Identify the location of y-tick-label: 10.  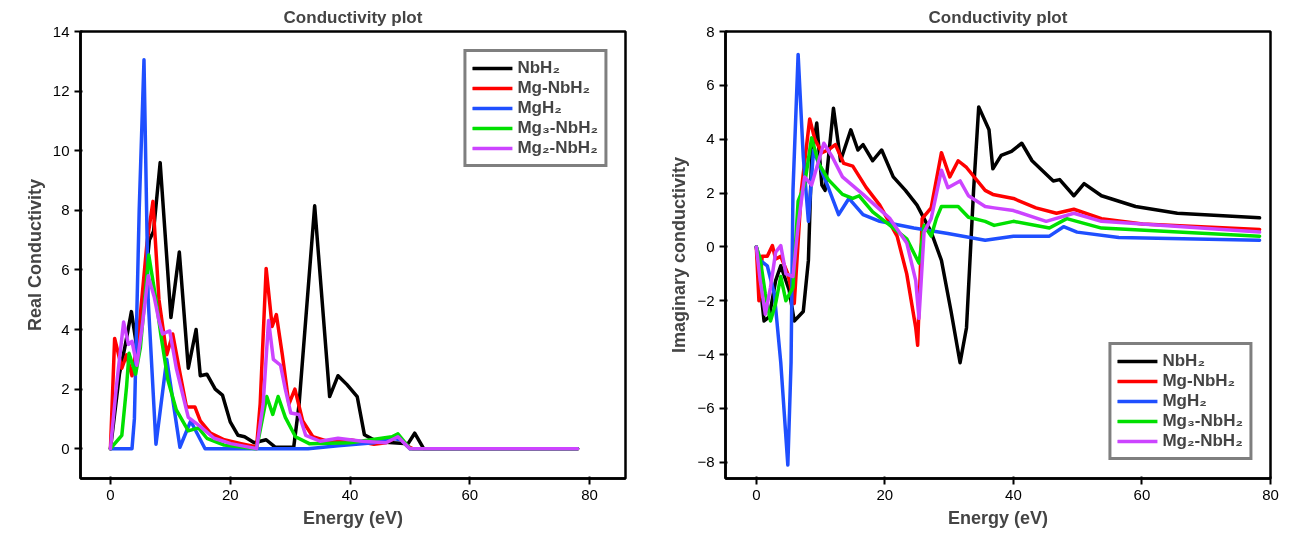
(61, 150).